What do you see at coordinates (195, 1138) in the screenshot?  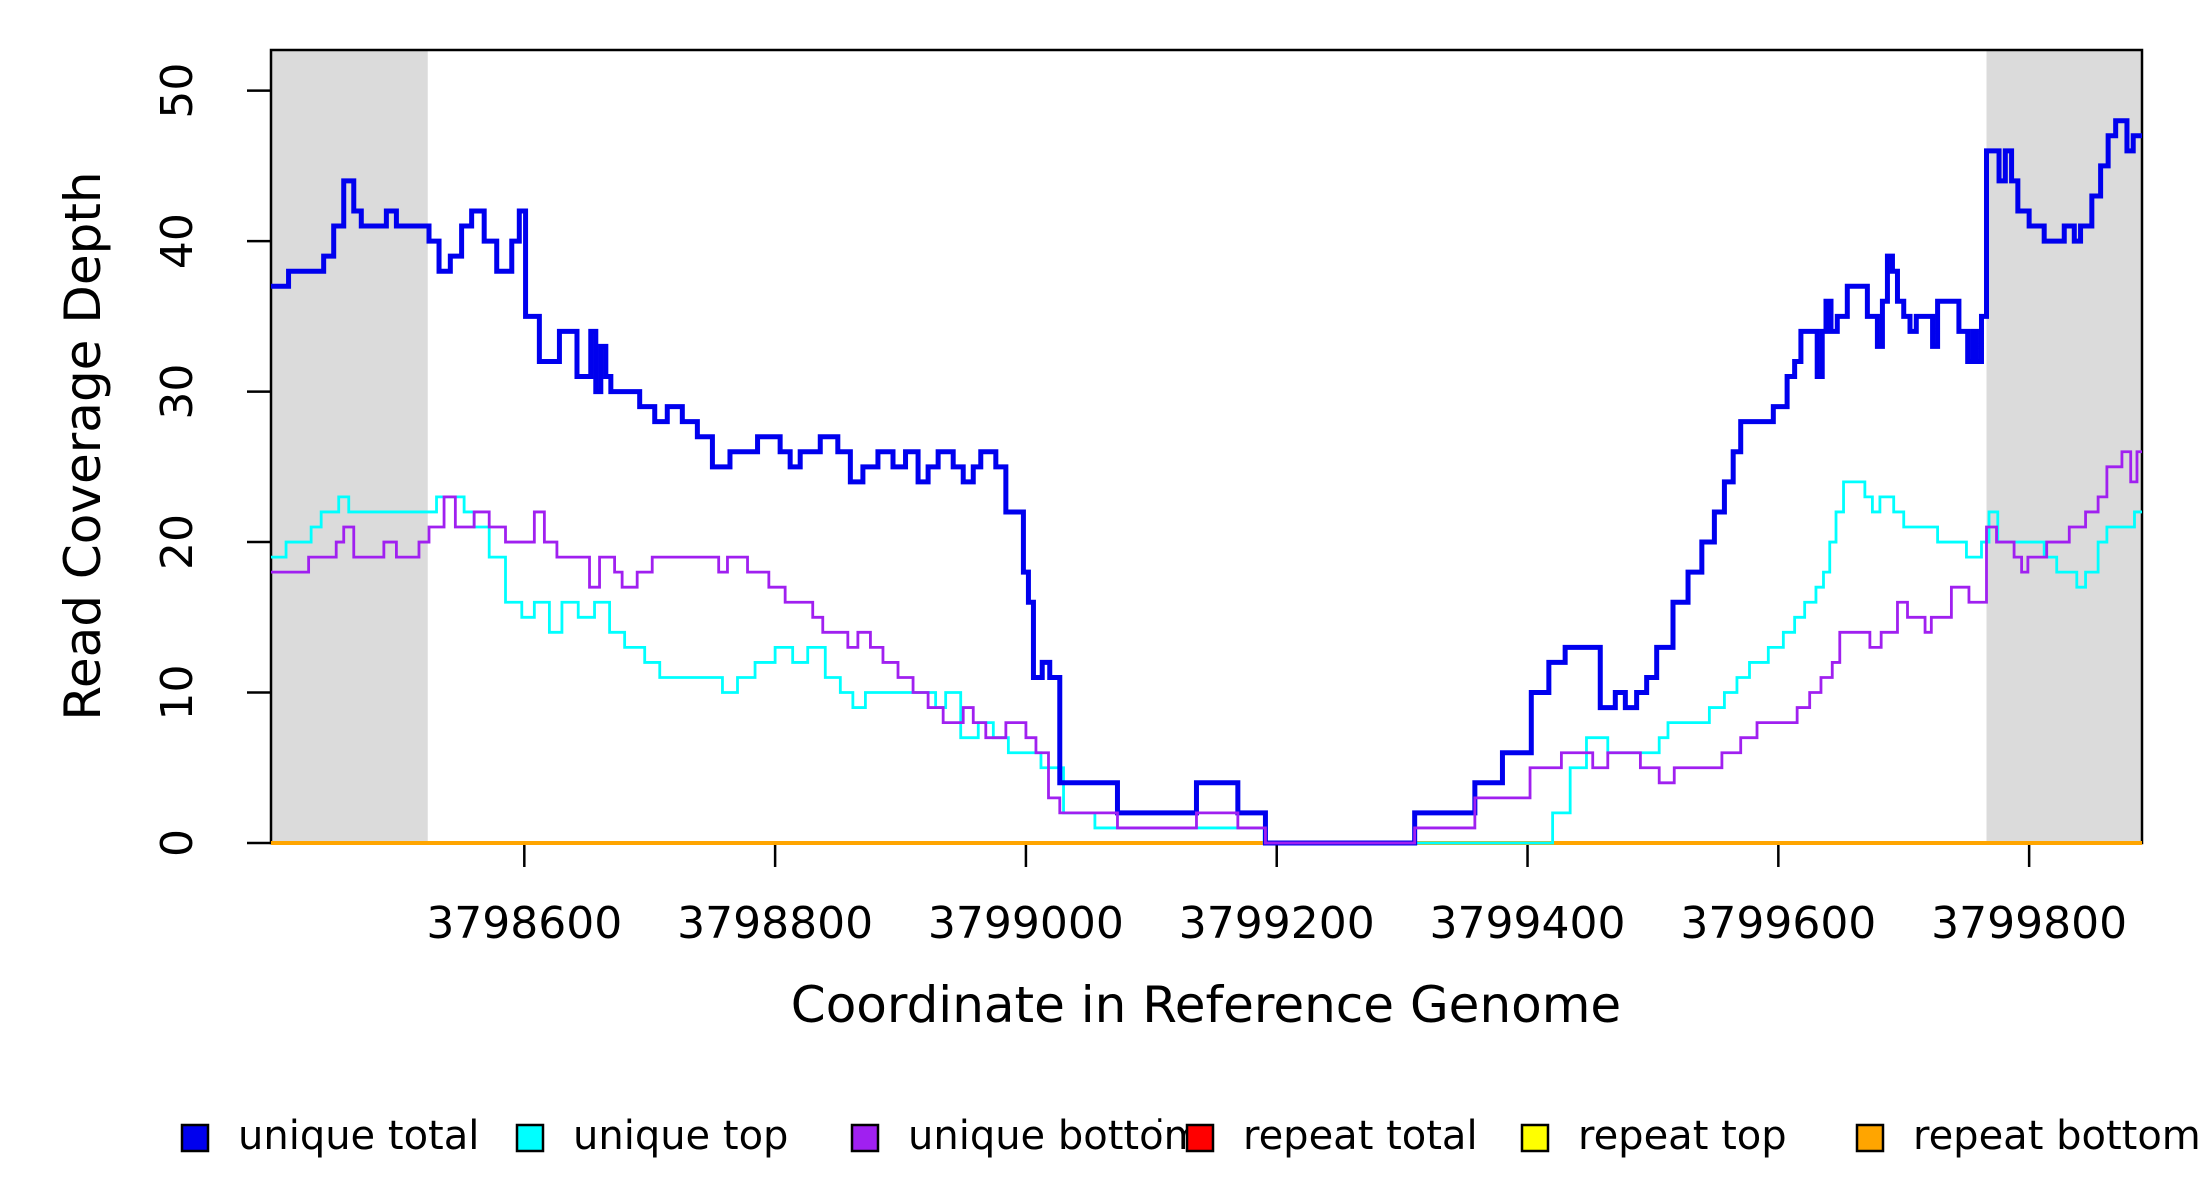 I see `unique-total-swatch-icon` at bounding box center [195, 1138].